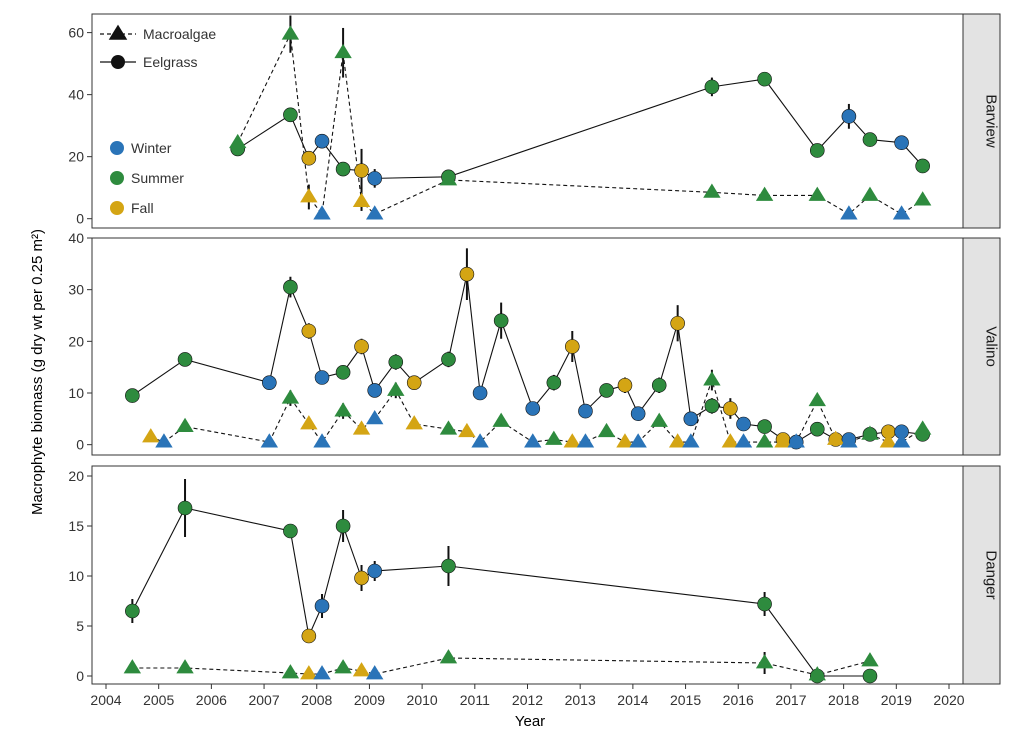 The width and height of the screenshot is (1024, 741). I want to click on legend: Macroalgae Eelgrass Winter Summer Fall, so click(158, 120).